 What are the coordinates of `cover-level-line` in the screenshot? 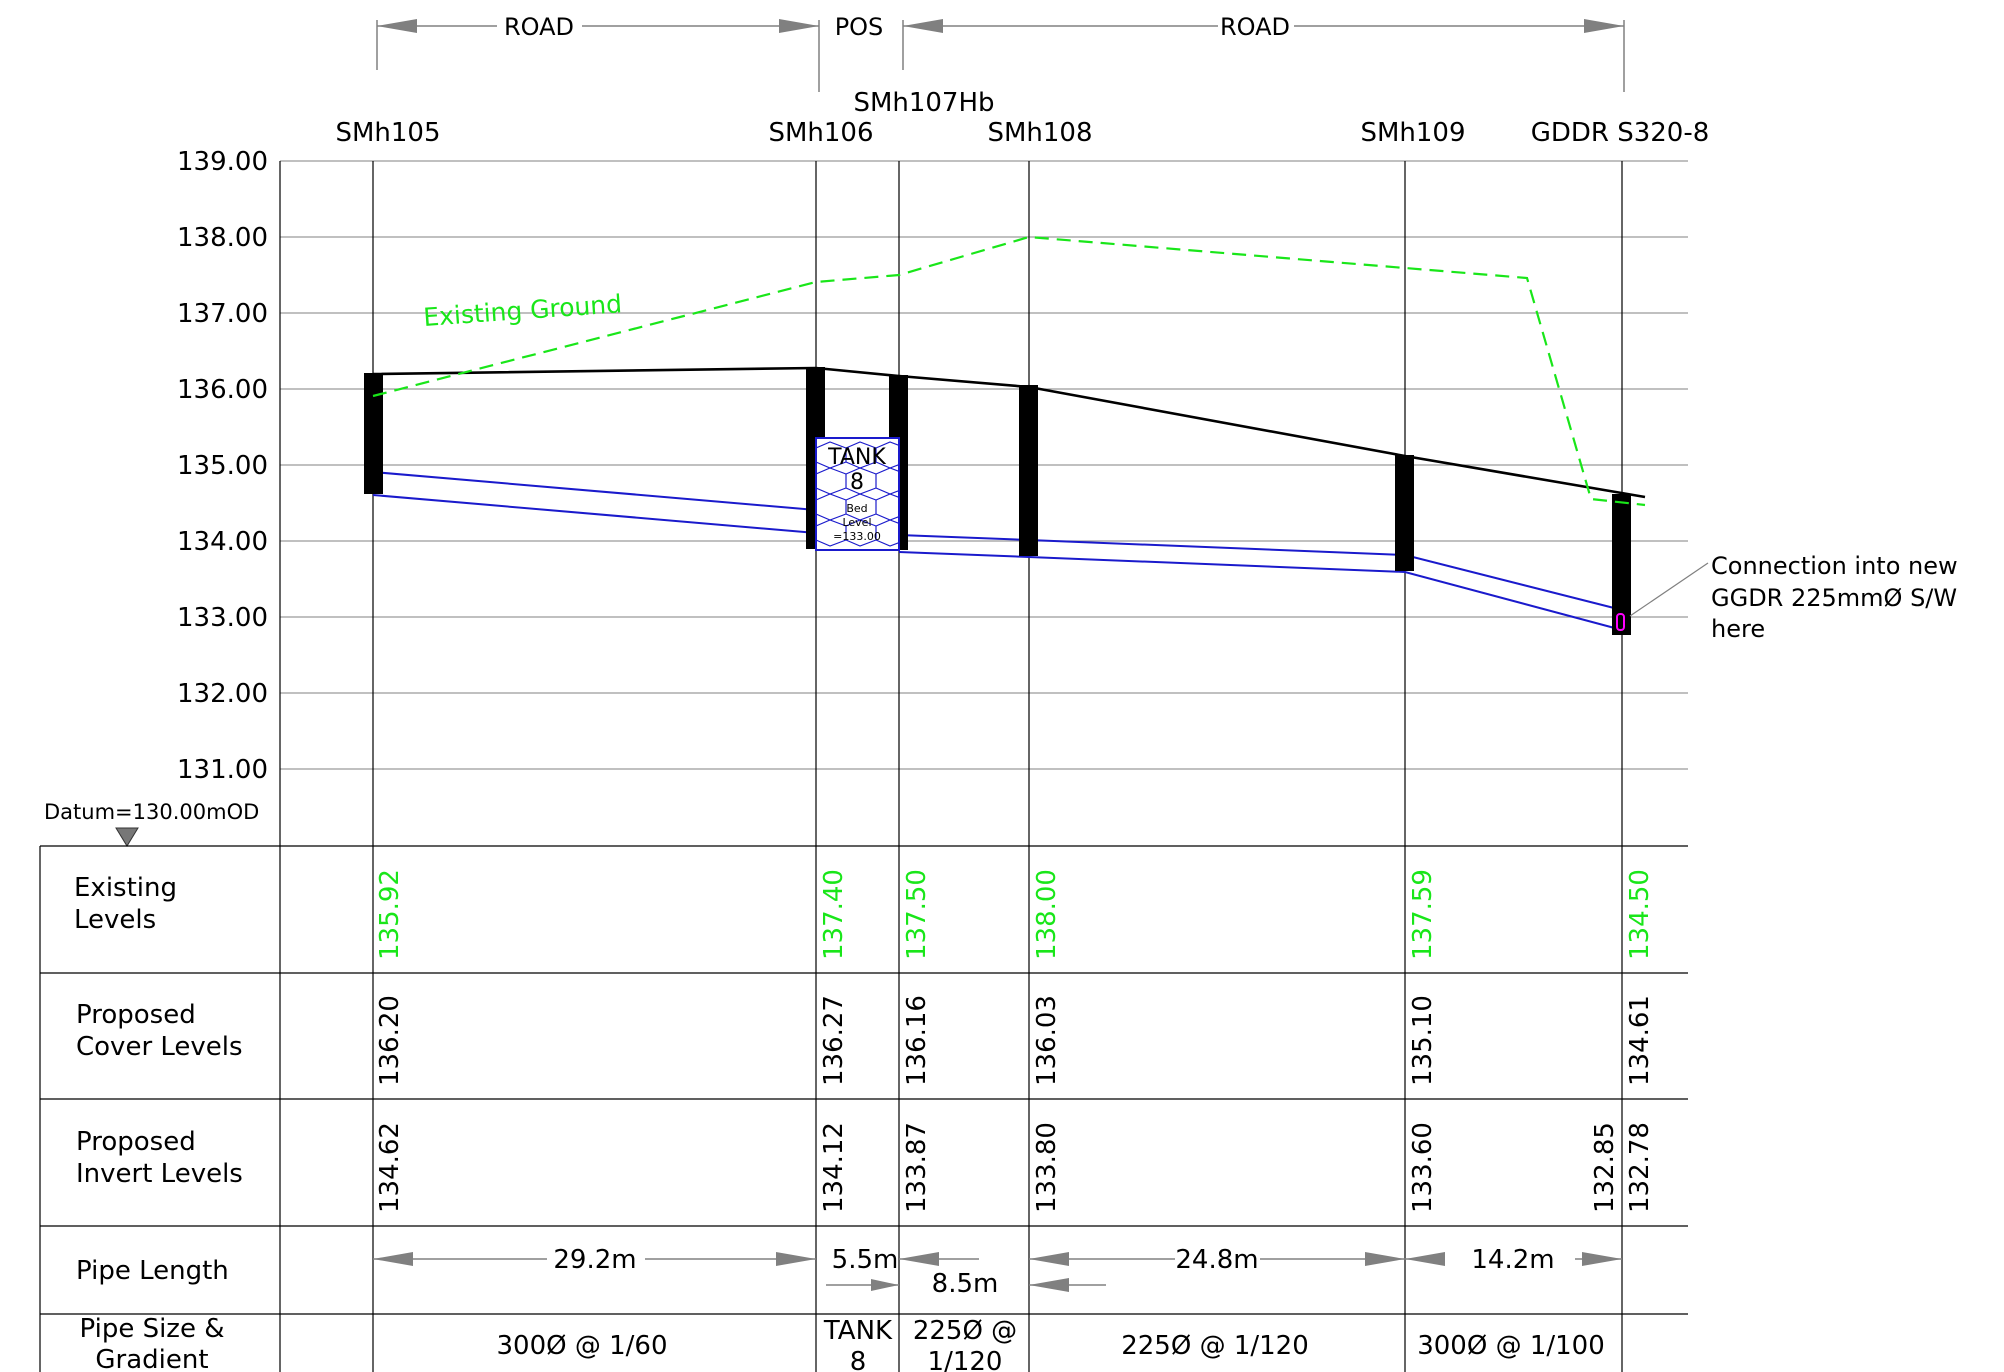 It's located at (1009, 432).